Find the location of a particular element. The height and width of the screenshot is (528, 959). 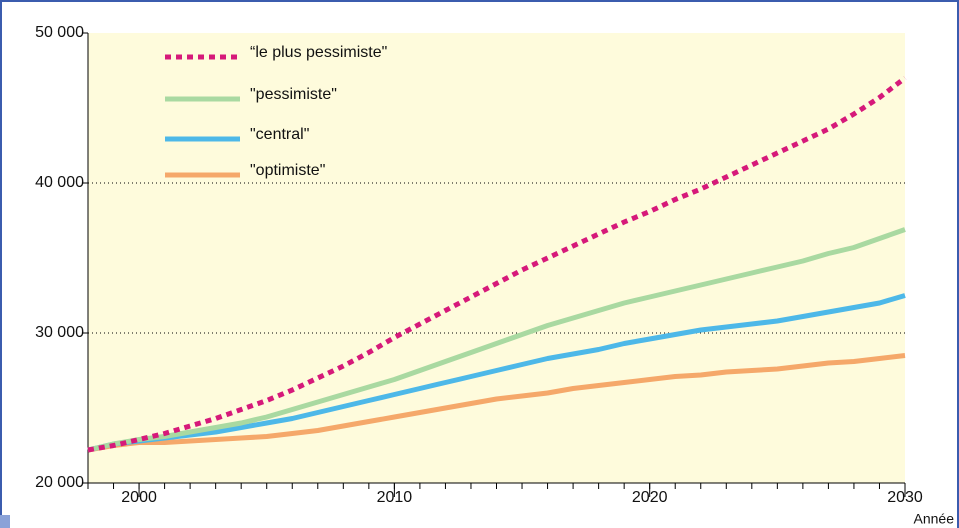

legend-label: “le plus pessimiste" is located at coordinates (318, 52).